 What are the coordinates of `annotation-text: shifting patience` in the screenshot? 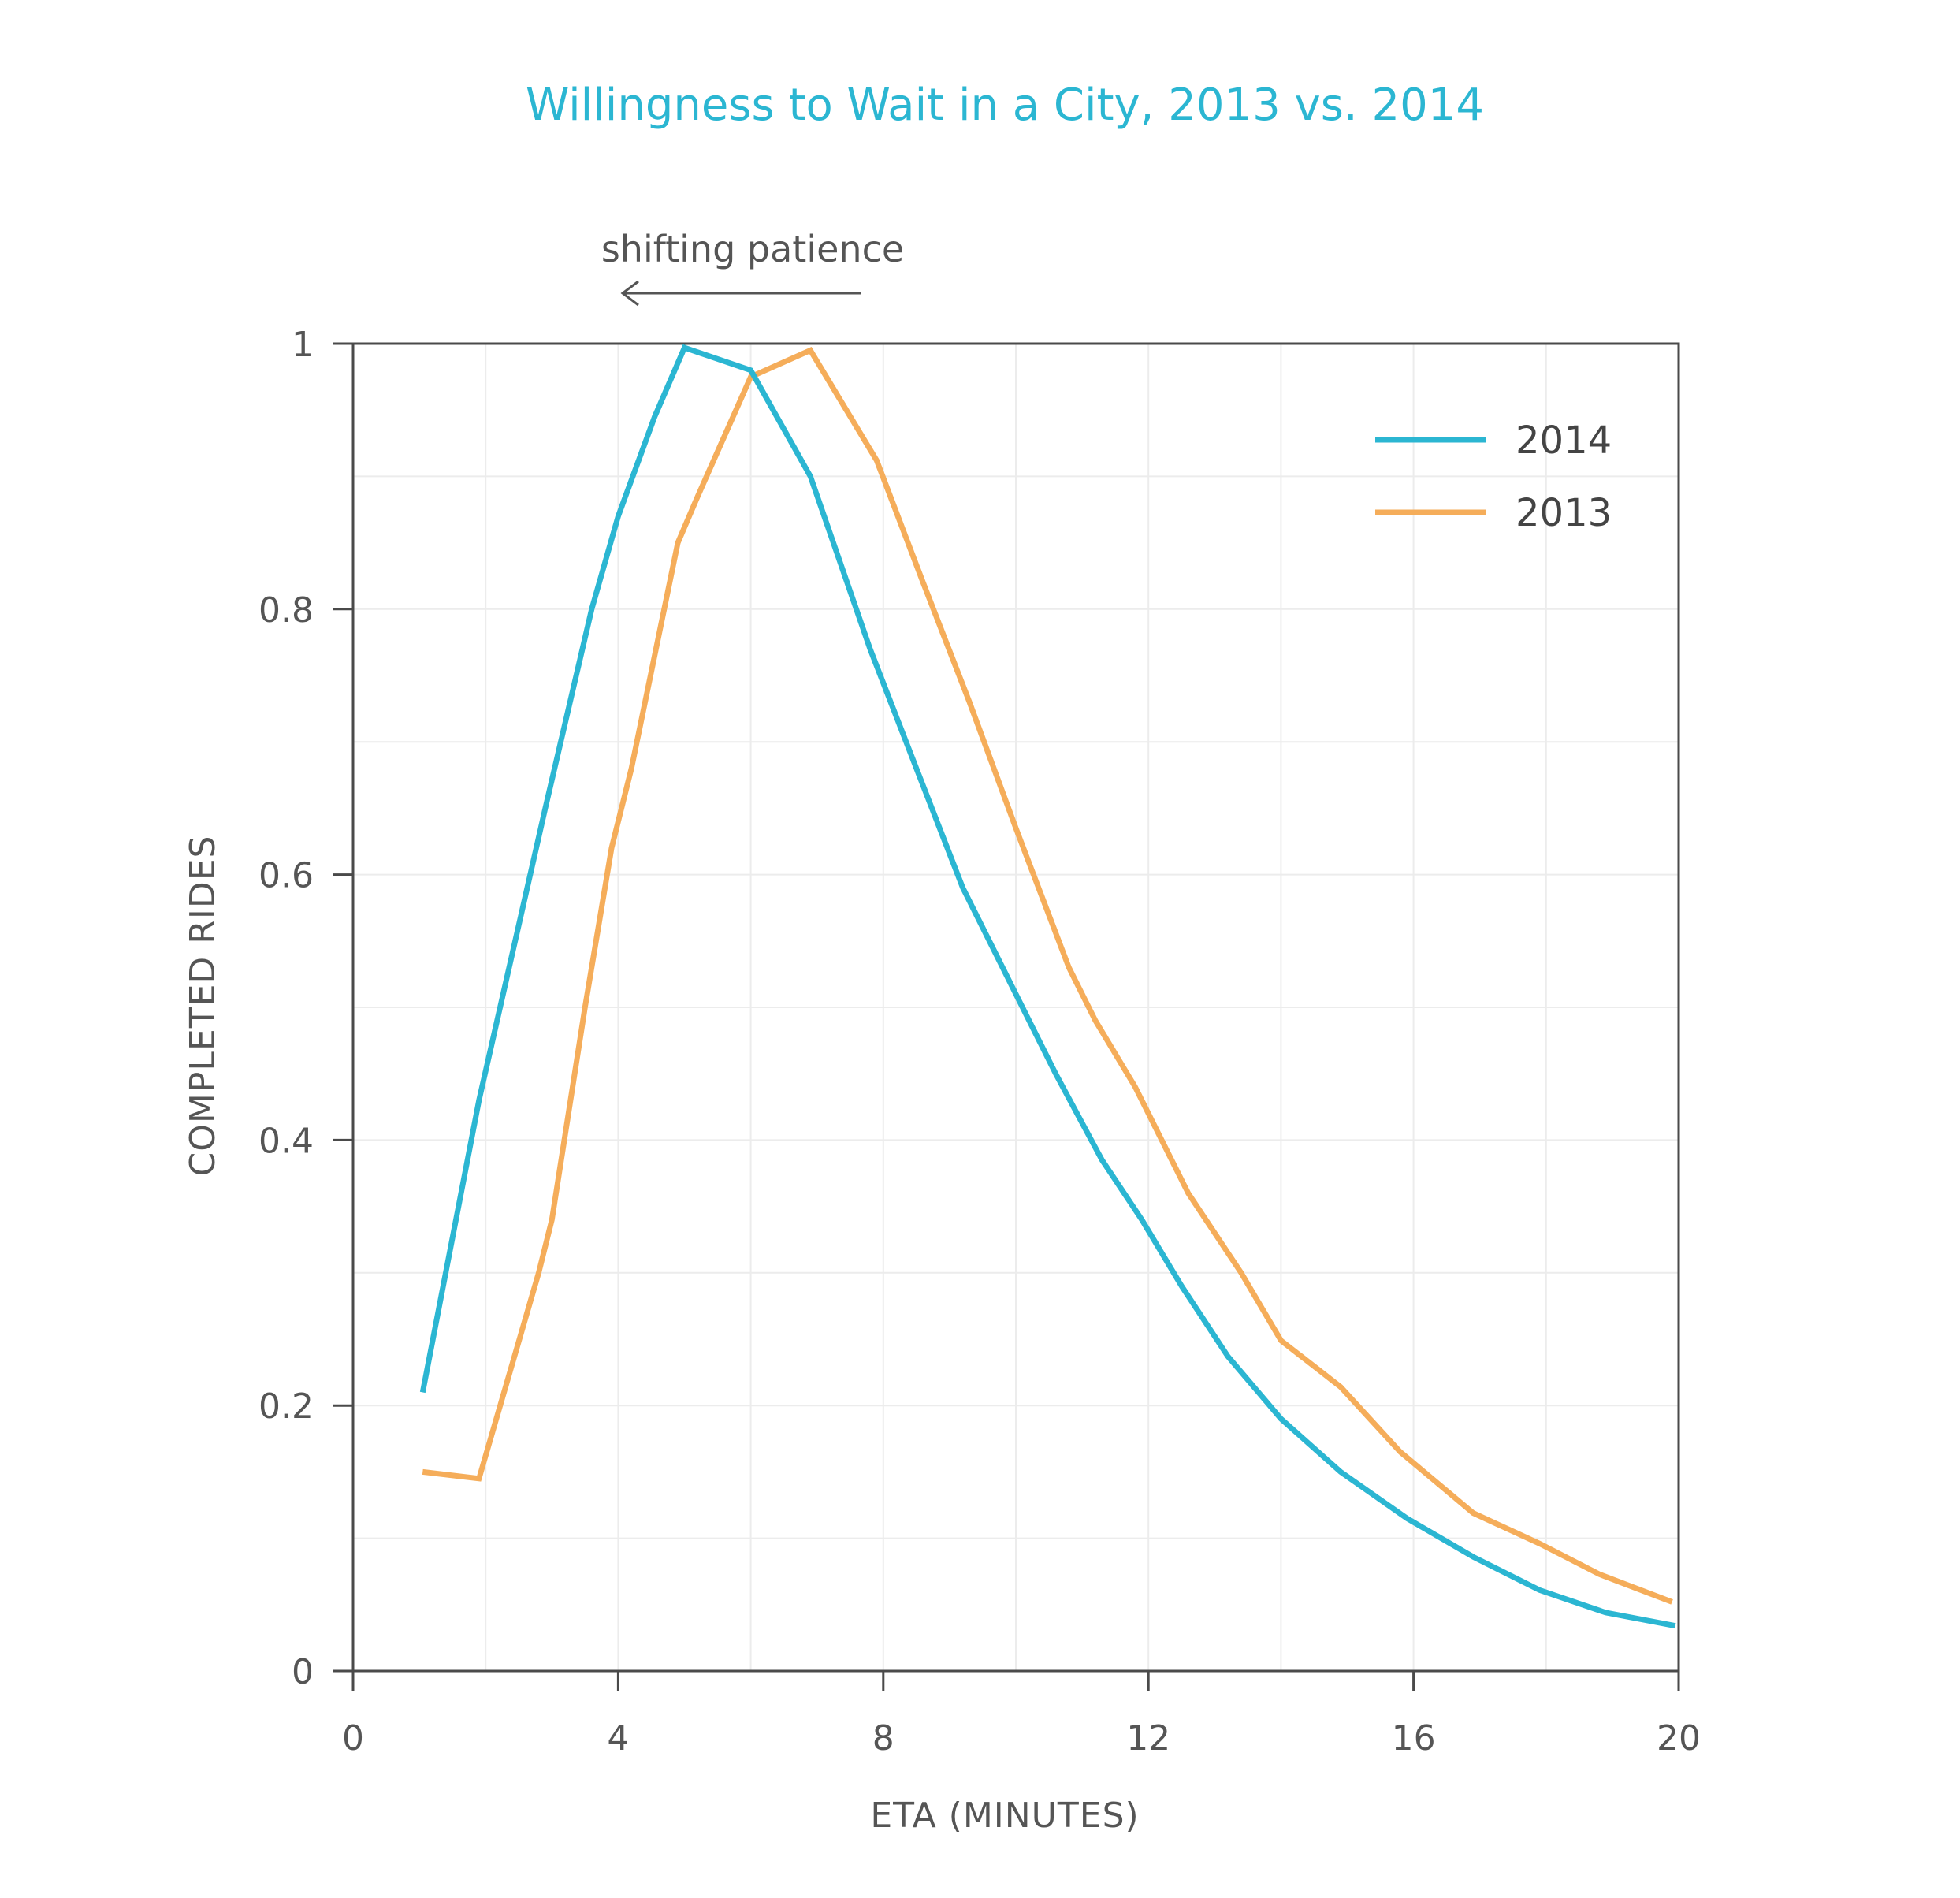 It's located at (753, 249).